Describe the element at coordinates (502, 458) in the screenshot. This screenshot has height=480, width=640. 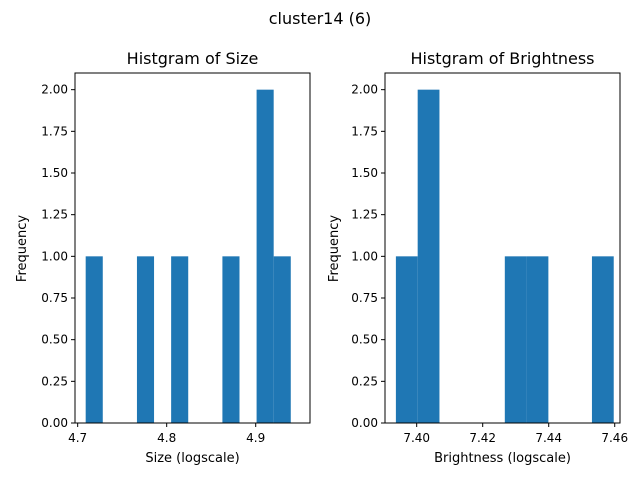
I see `x-axis-label: Brightness (logscale)` at that location.